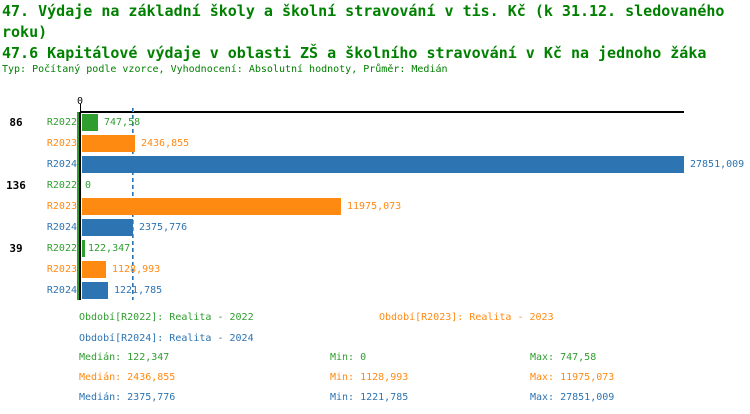  Describe the element at coordinates (16, 185) in the screenshot. I see `group-label: 136` at that location.